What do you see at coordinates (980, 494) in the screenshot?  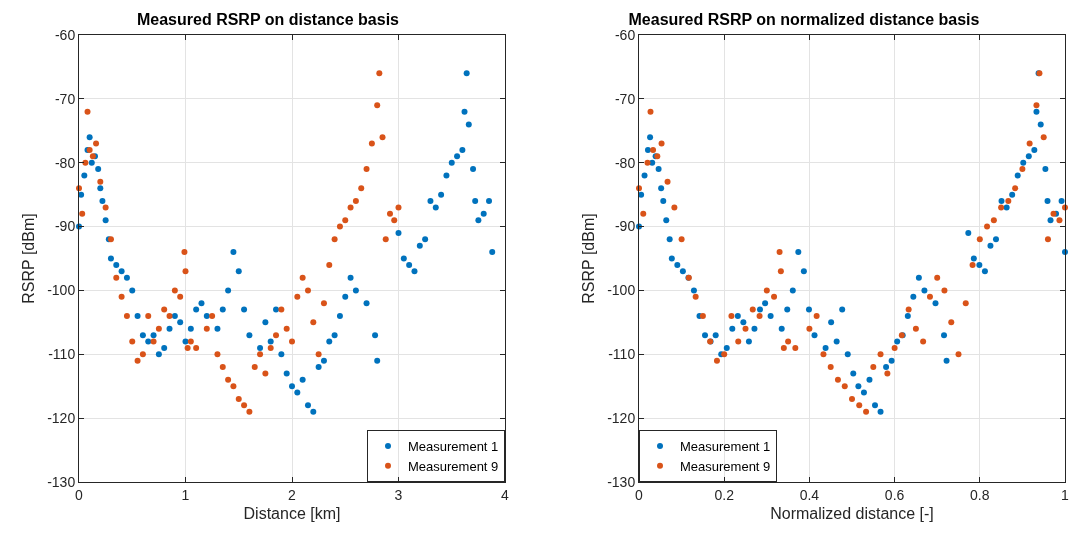 I see `x-tick-label: 0.8` at bounding box center [980, 494].